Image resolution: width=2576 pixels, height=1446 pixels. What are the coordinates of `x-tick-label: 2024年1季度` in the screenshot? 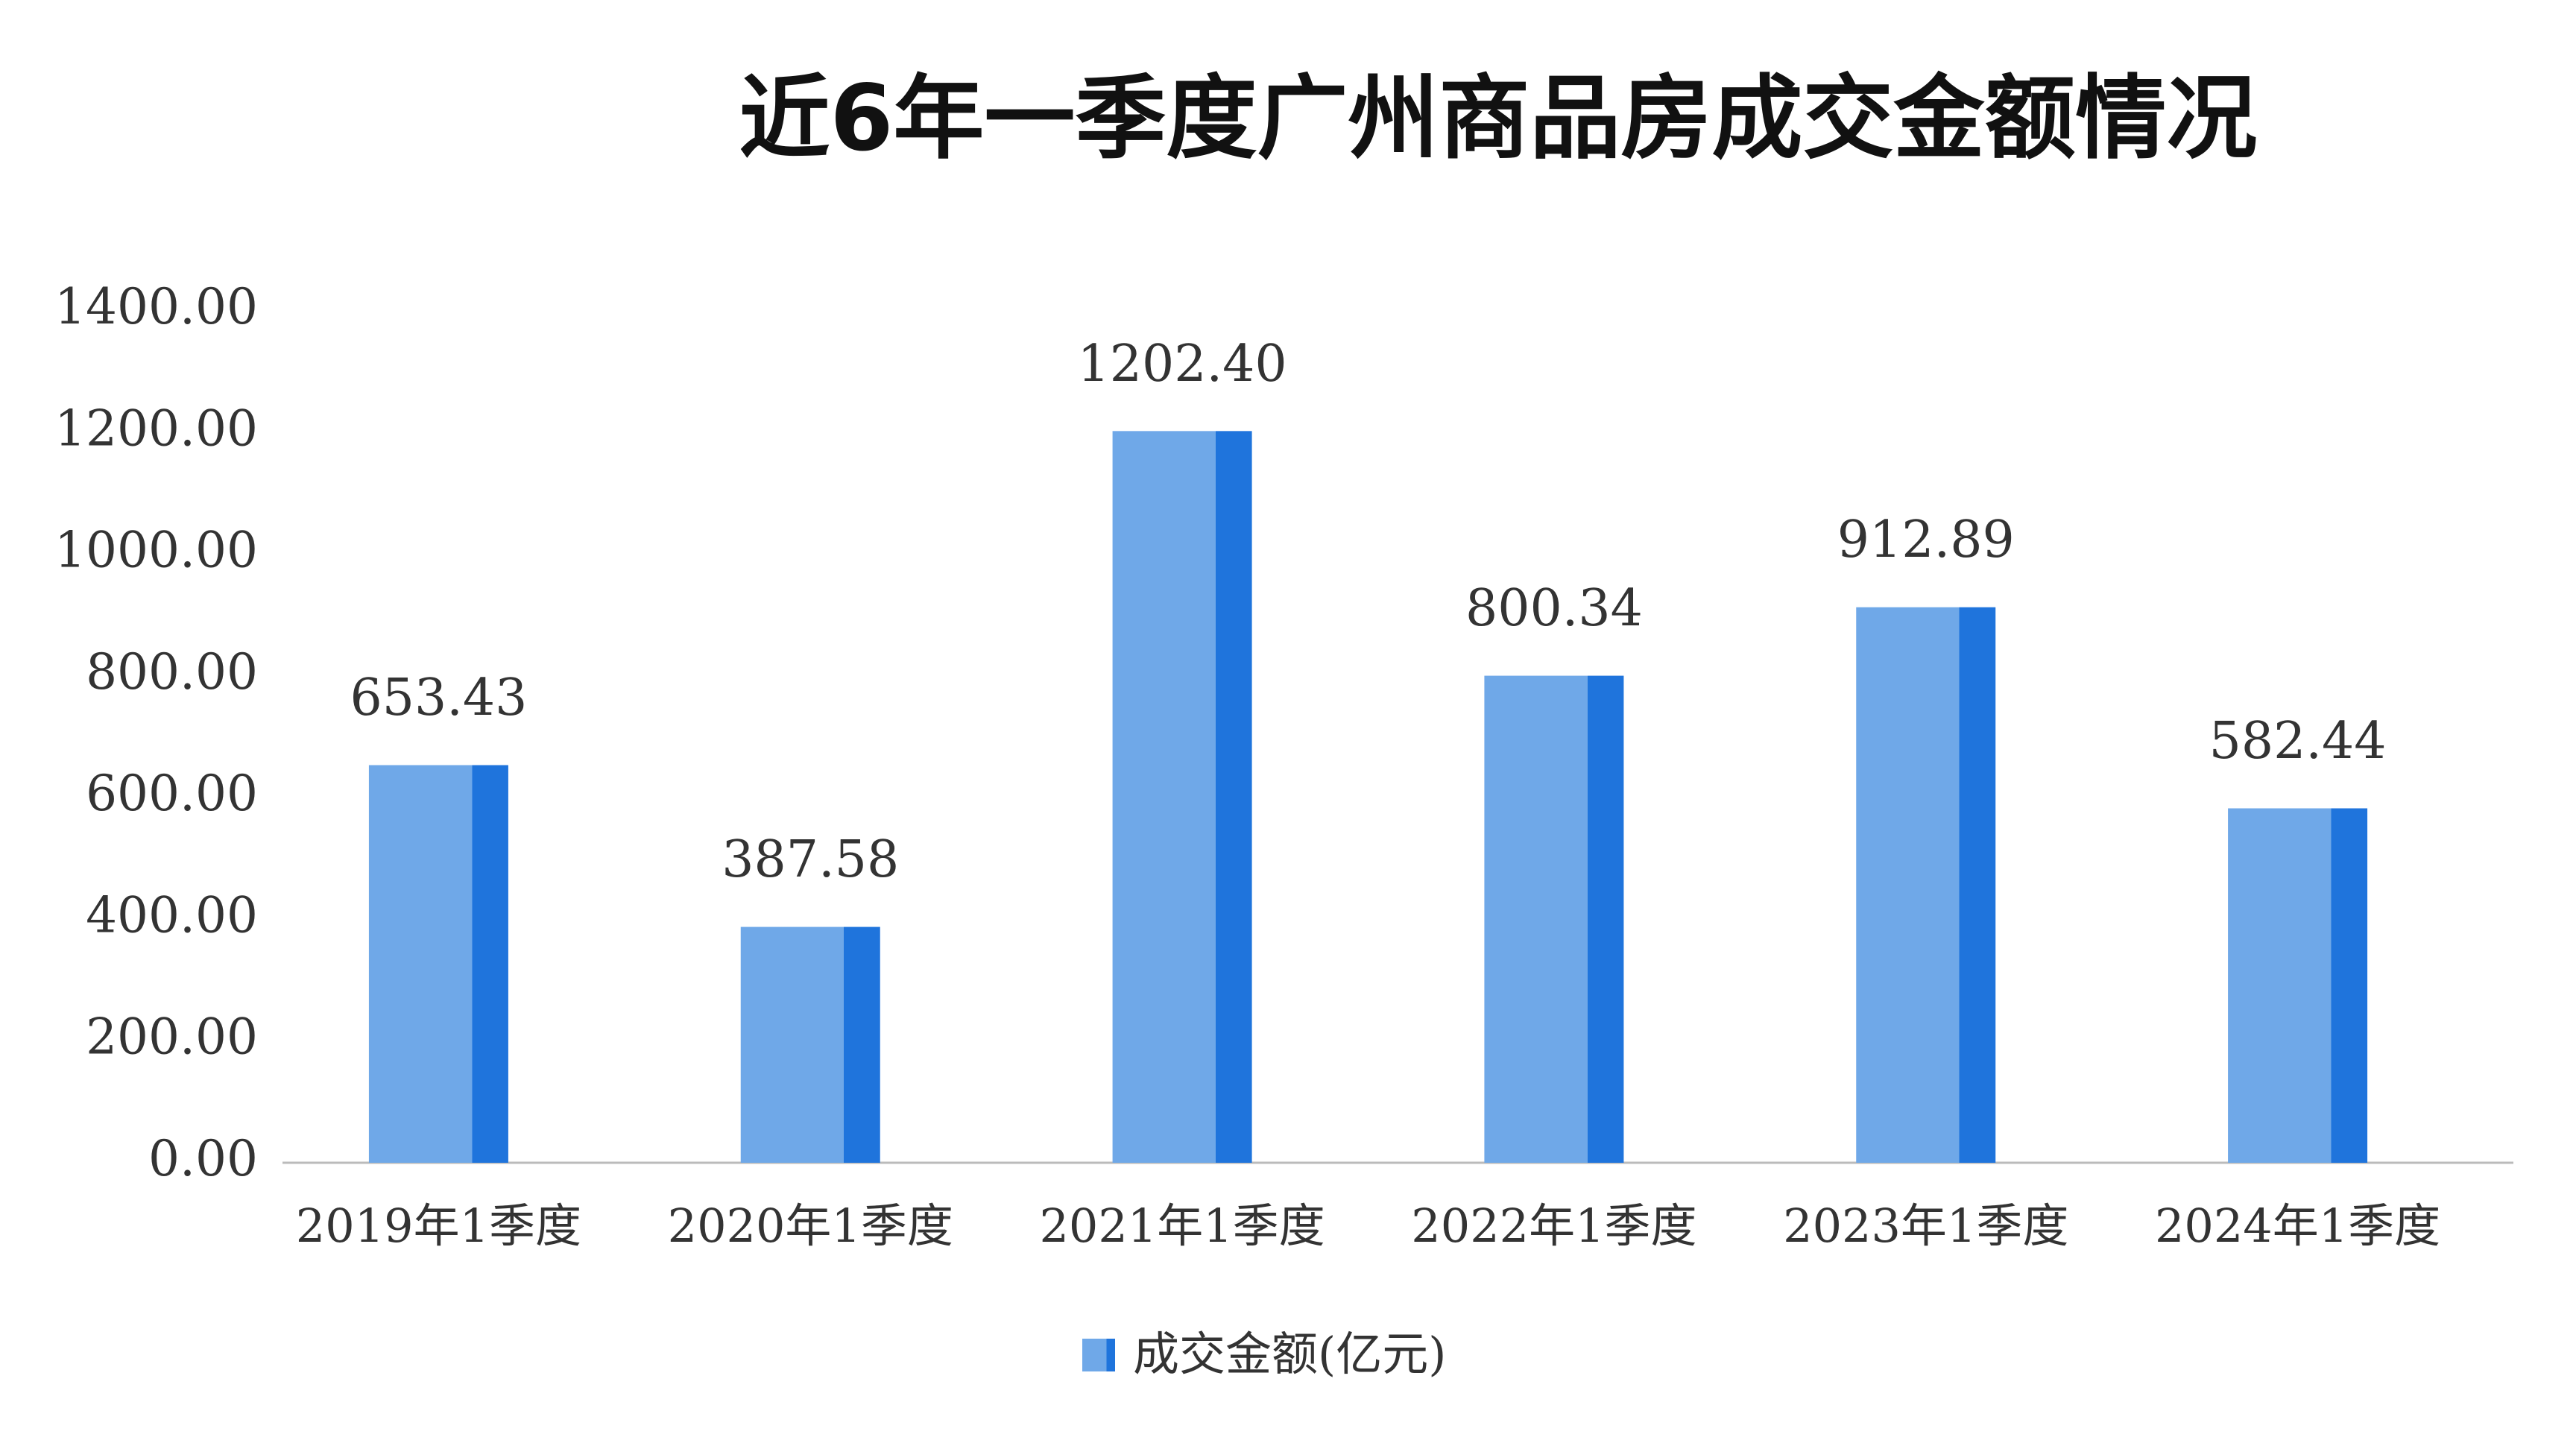 It's located at (2297, 1226).